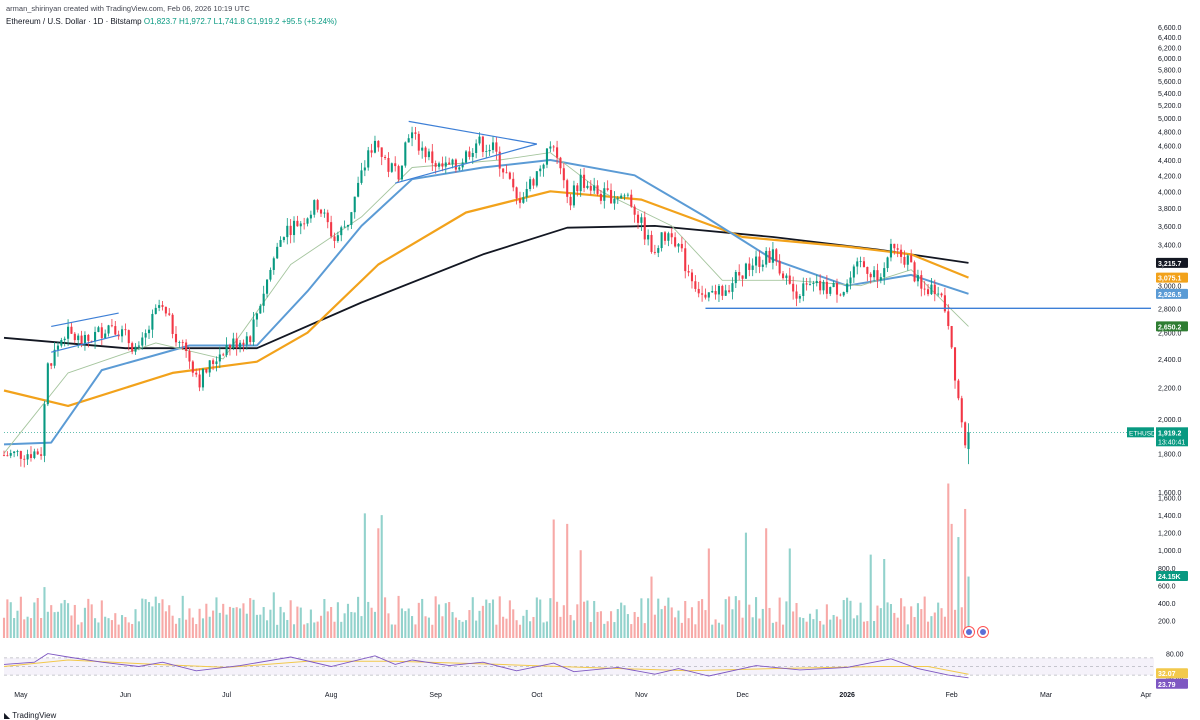 The height and width of the screenshot is (720, 1200). Describe the element at coordinates (331, 695) in the screenshot. I see `time-tick-label: Aug` at that location.